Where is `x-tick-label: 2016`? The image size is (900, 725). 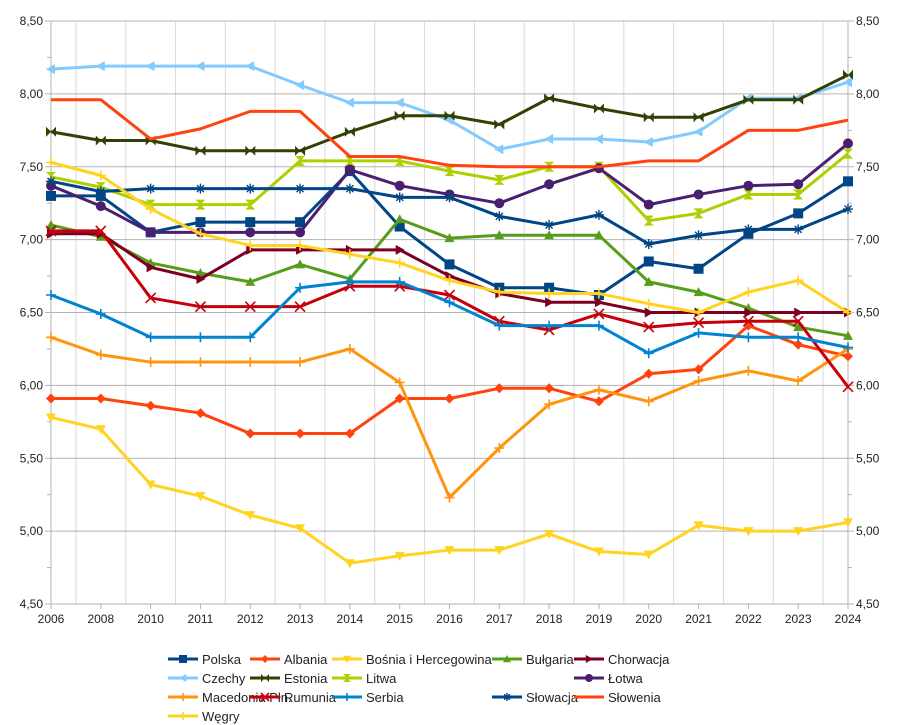
x-tick-label: 2016 is located at coordinates (449, 619).